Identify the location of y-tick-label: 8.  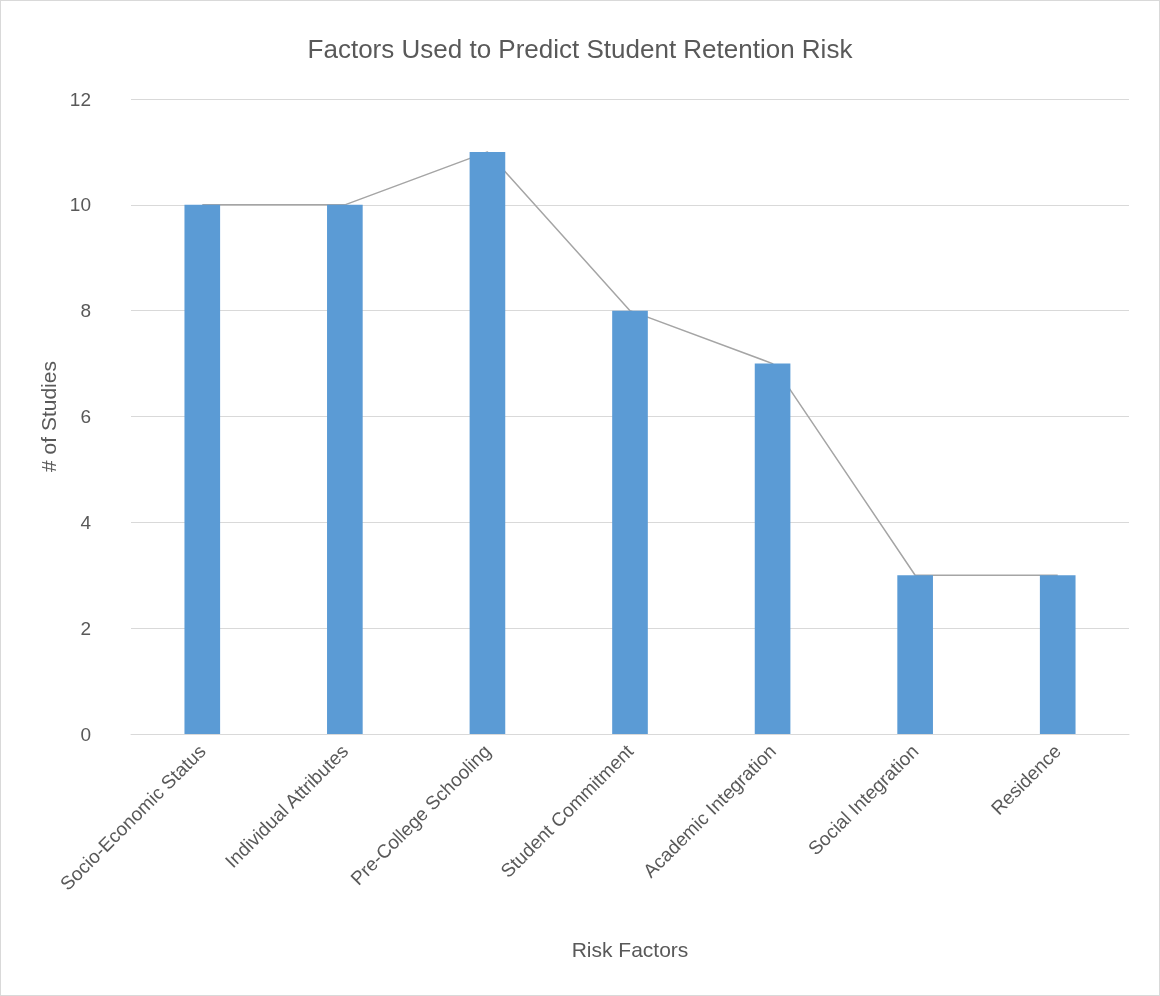
(85, 311).